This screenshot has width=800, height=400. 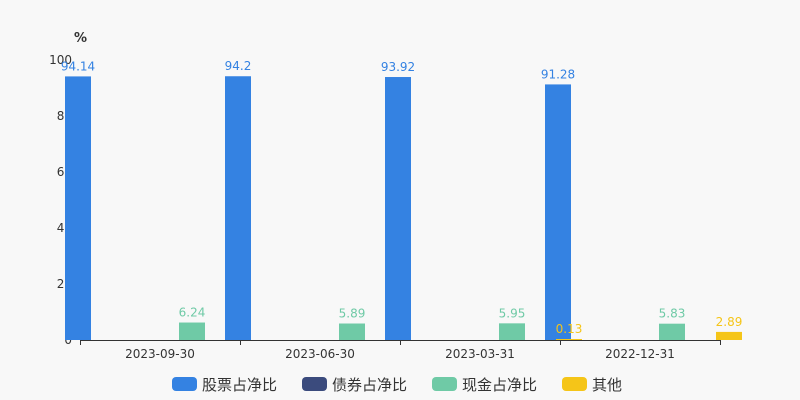 I want to click on legend-item: 其他, so click(x=592, y=385).